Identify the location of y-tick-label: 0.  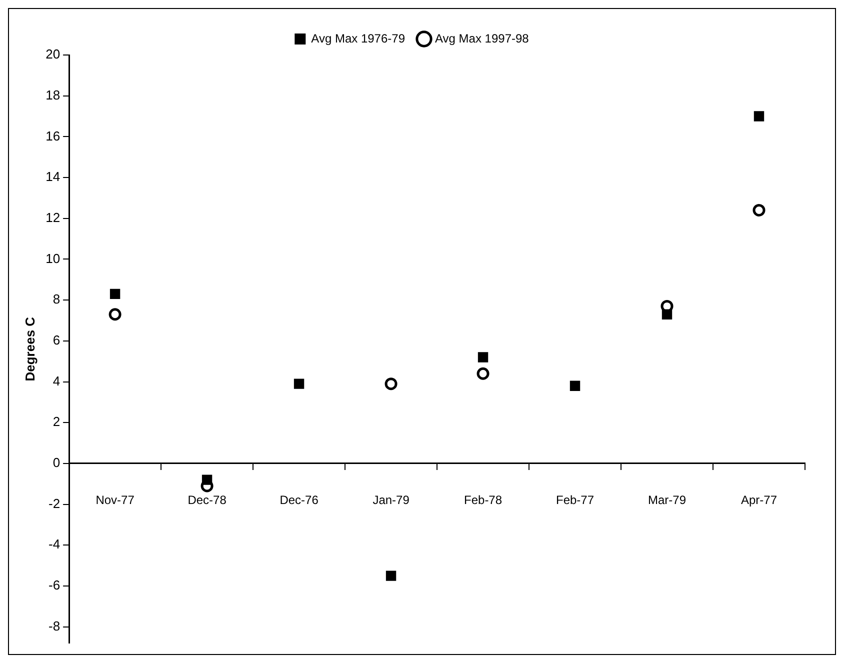
(56, 462).